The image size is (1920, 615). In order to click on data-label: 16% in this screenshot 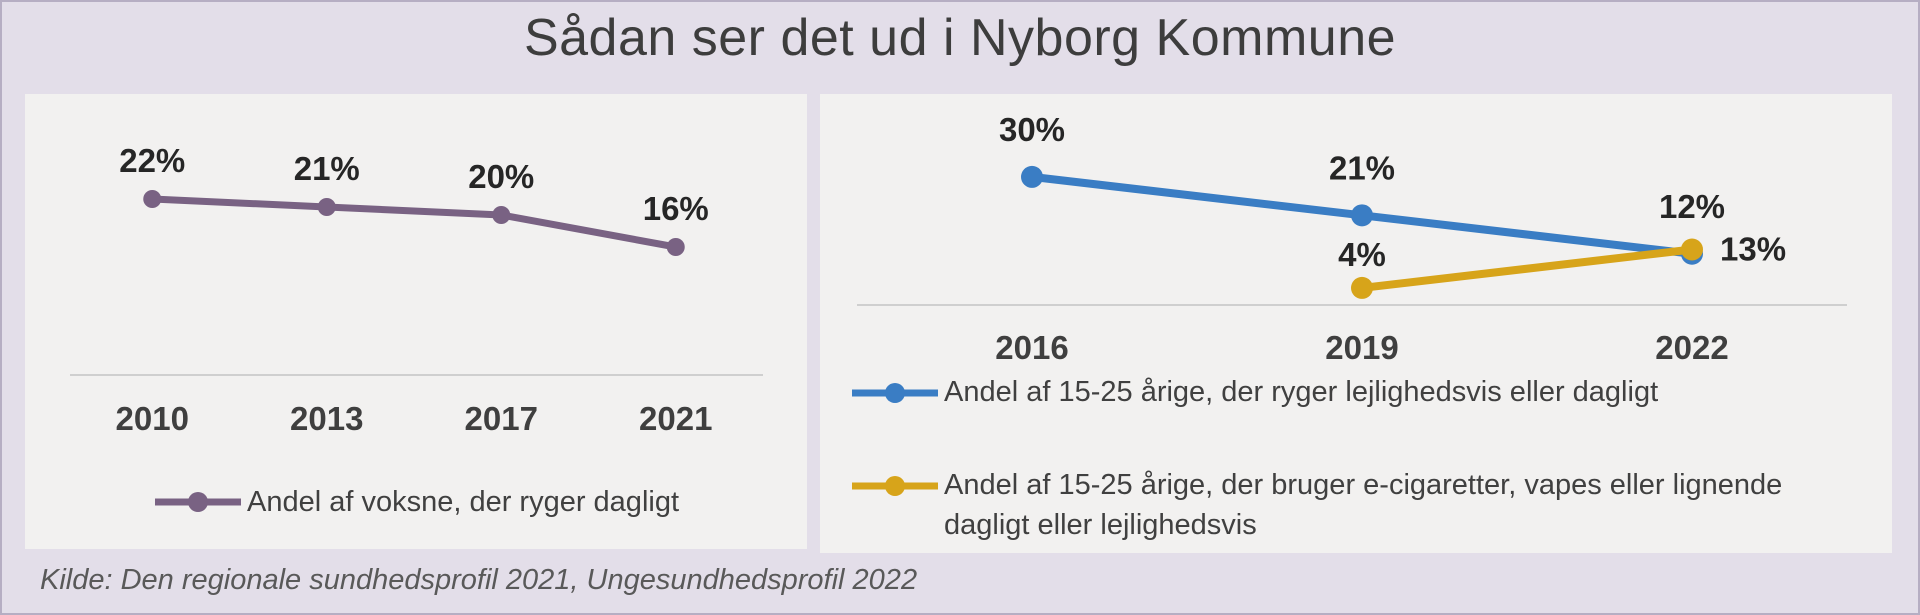, I will do `click(676, 208)`.